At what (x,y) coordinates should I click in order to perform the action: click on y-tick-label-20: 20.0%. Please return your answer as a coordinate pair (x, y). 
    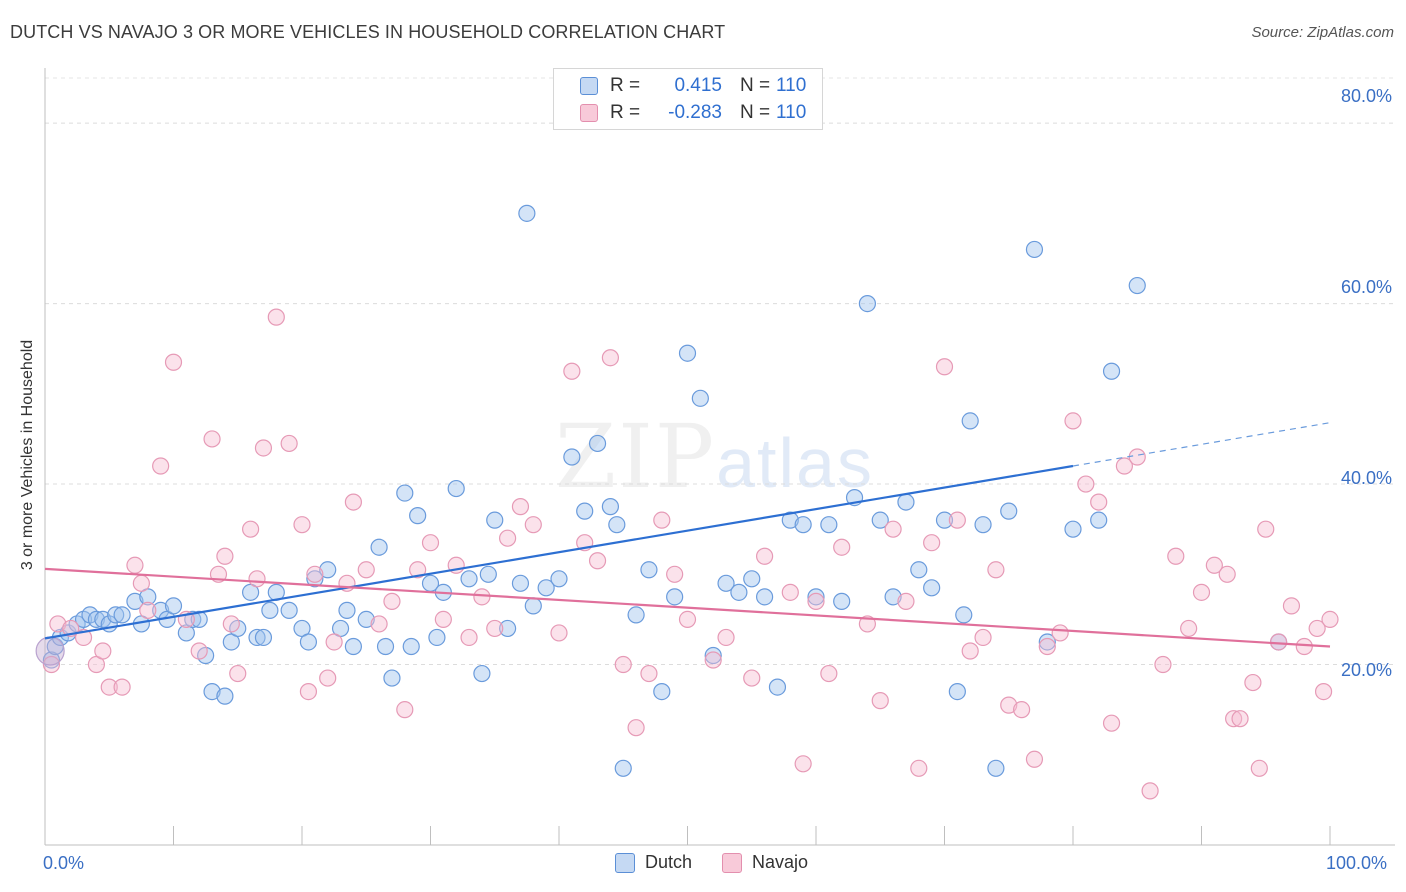
    Looking at the image, I should click on (1366, 670).